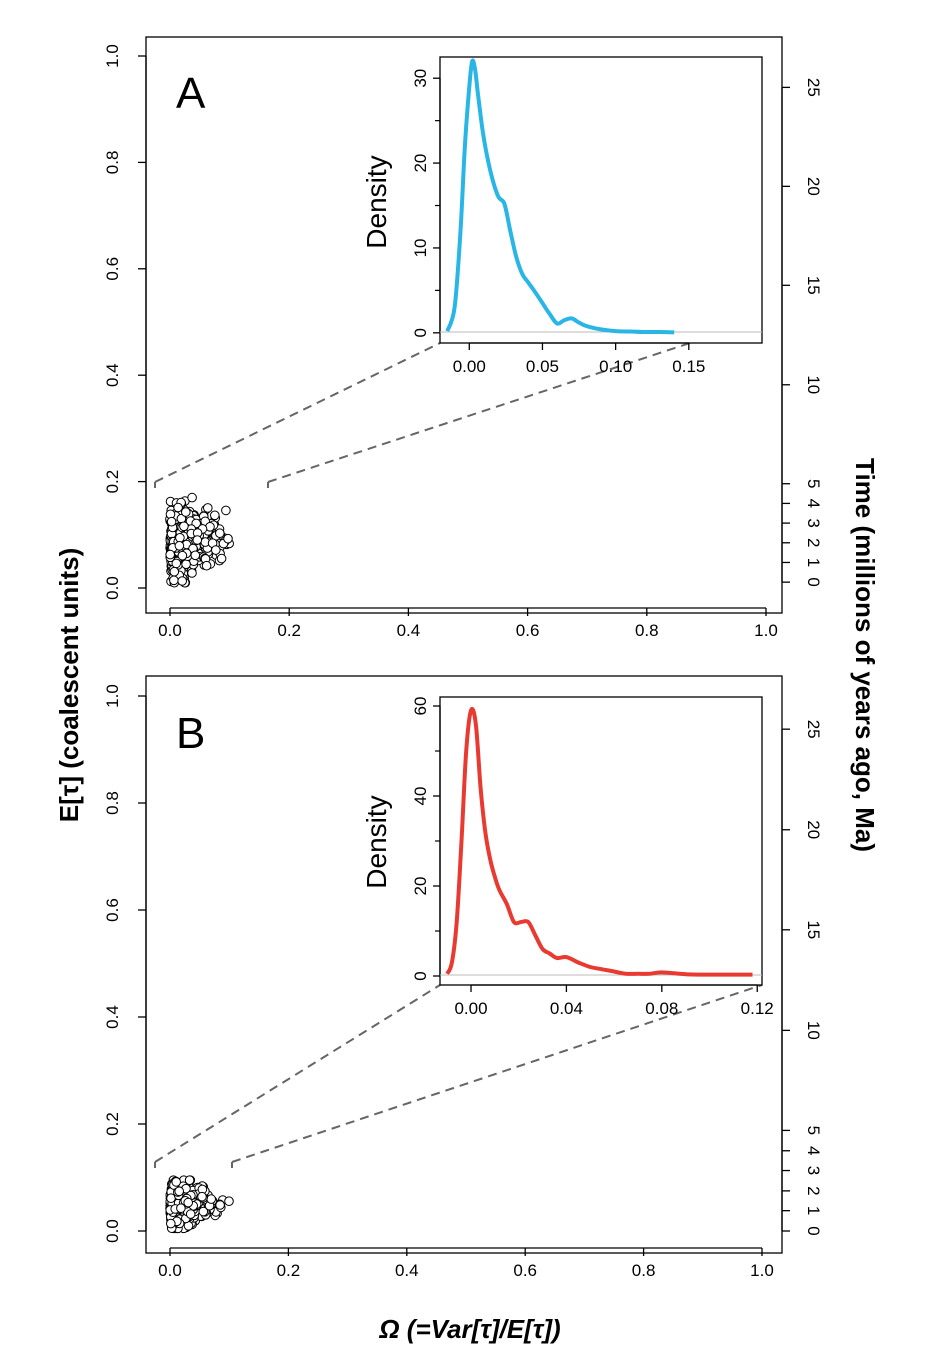 The height and width of the screenshot is (1371, 938). What do you see at coordinates (468, 623) in the screenshot?
I see `panel-a-x-axis: 0.0 0.2 0.4 0.6 0.8 1.0` at bounding box center [468, 623].